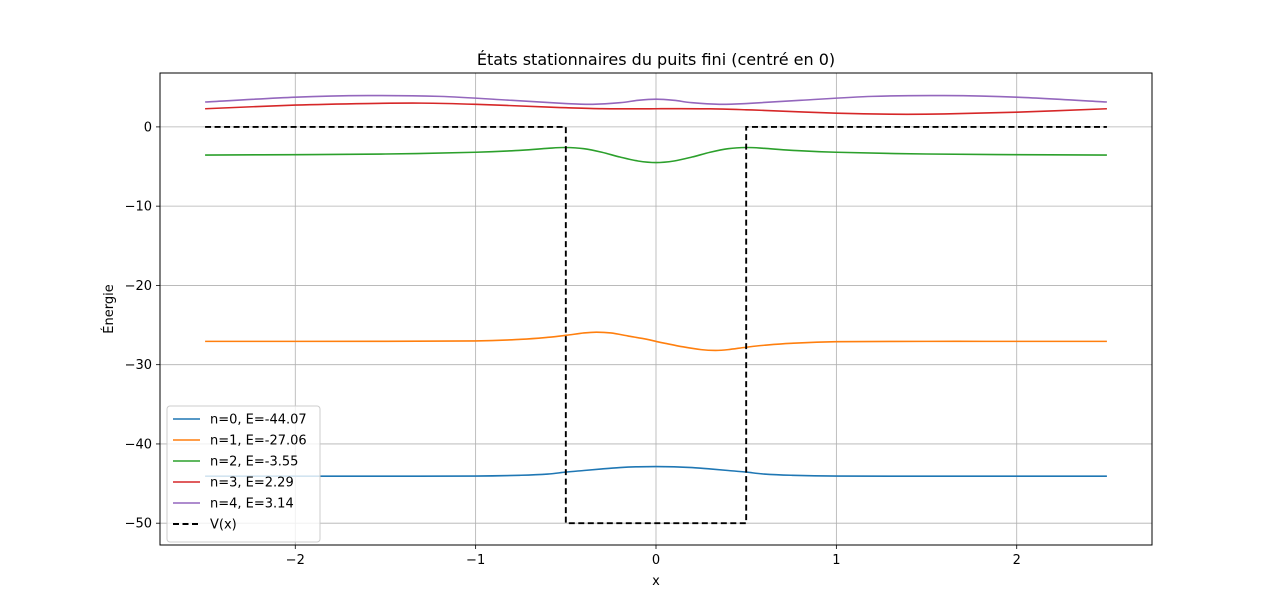  Describe the element at coordinates (252, 483) in the screenshot. I see `legend-entry: n=3, E=2.29` at that location.